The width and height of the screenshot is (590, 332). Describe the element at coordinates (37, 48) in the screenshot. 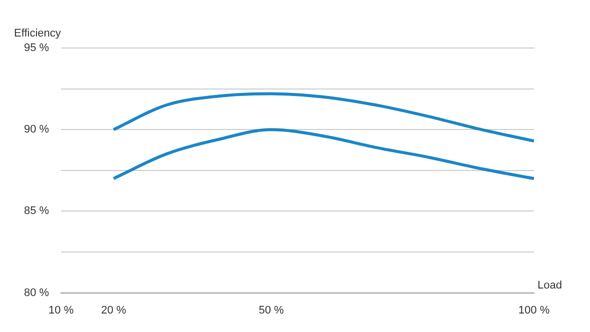

I see `y-tick-label: 95 %` at that location.